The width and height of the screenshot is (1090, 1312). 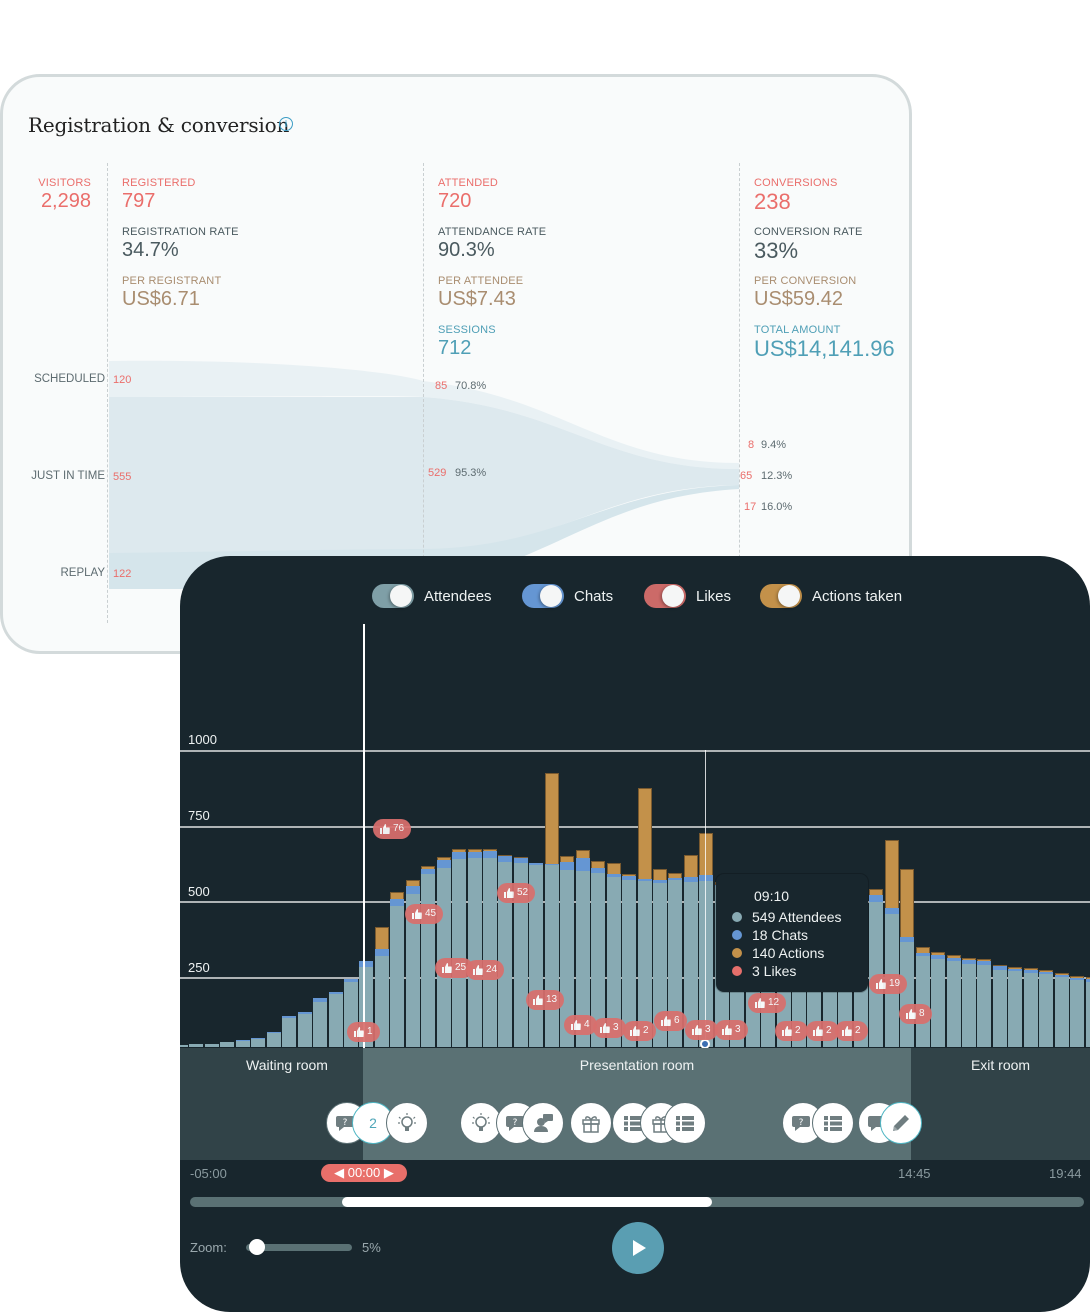 I want to click on current-time-marker: ◀ 00:00 ▶, so click(x=364, y=1173).